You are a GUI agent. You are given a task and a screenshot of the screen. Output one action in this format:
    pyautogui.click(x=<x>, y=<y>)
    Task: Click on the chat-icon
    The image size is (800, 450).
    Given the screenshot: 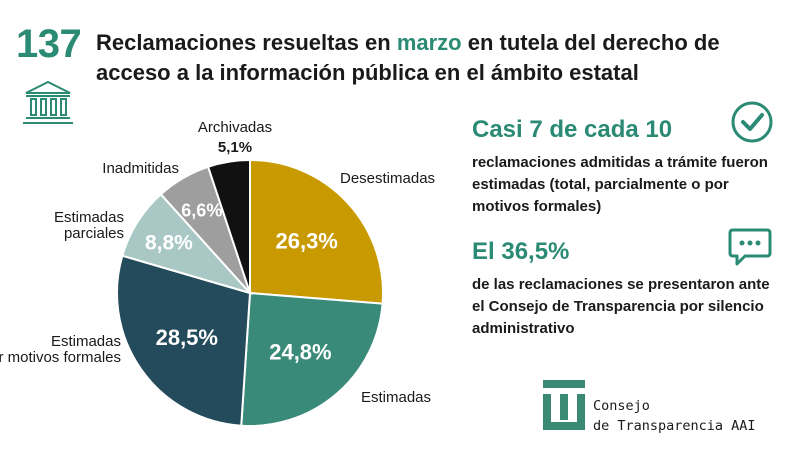 What is the action you would take?
    pyautogui.click(x=750, y=247)
    